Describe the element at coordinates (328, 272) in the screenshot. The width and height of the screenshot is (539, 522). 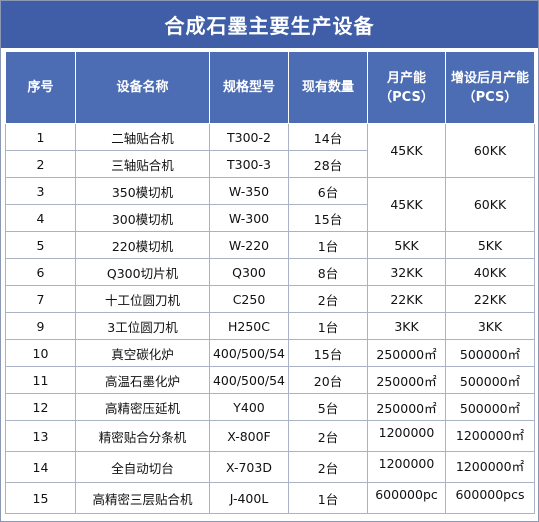
I see `cell-qty: 8台` at that location.